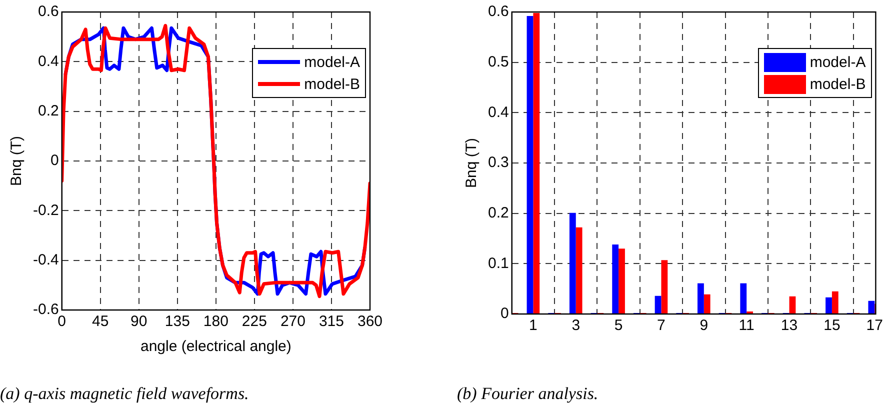 Image resolution: width=886 pixels, height=418 pixels. I want to click on x-tick-label: 17, so click(874, 325).